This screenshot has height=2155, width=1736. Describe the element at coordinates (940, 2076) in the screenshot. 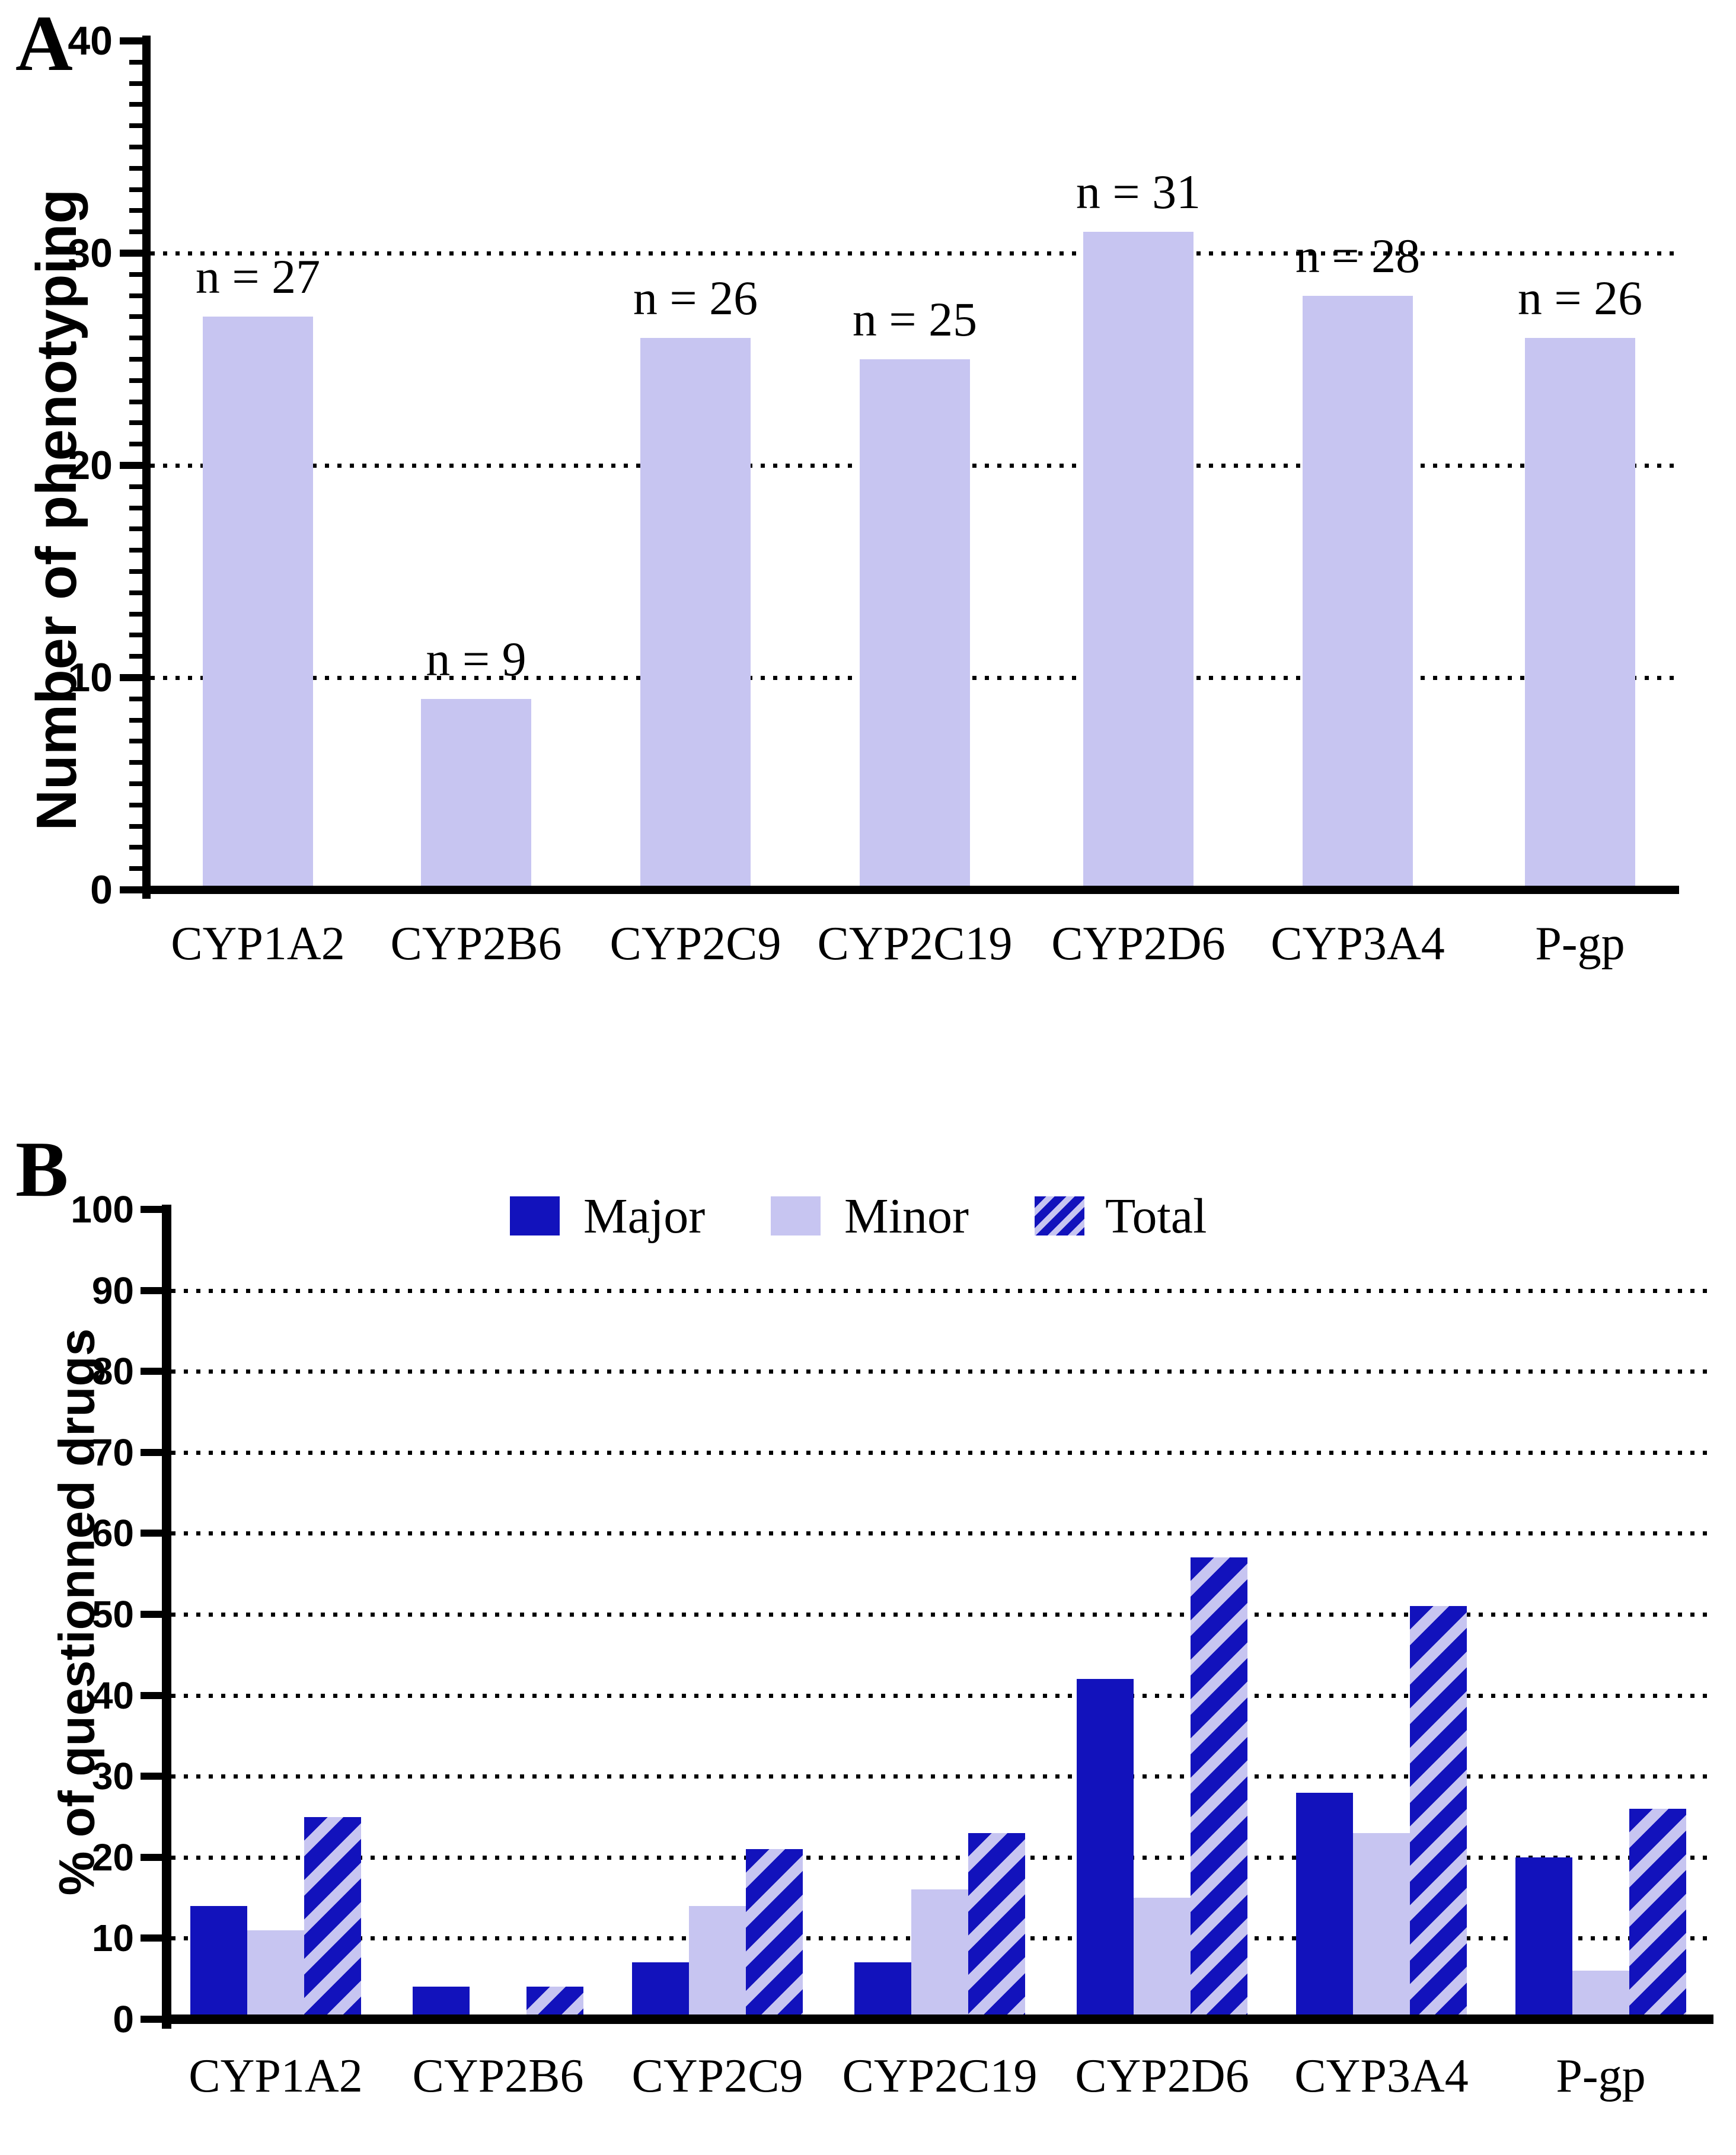

I see `x-label-b-CYP2C19: CYP2C19` at that location.